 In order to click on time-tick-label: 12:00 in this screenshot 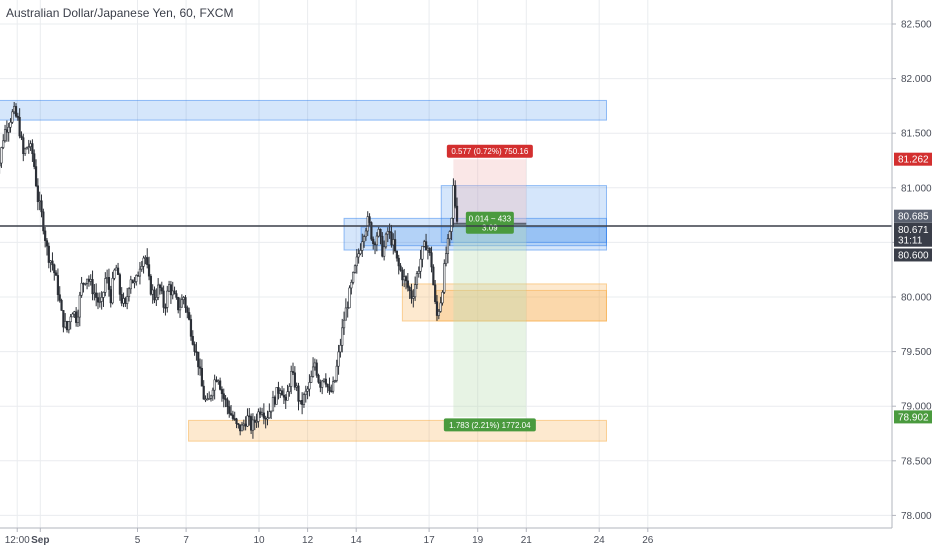, I will do `click(17, 540)`.